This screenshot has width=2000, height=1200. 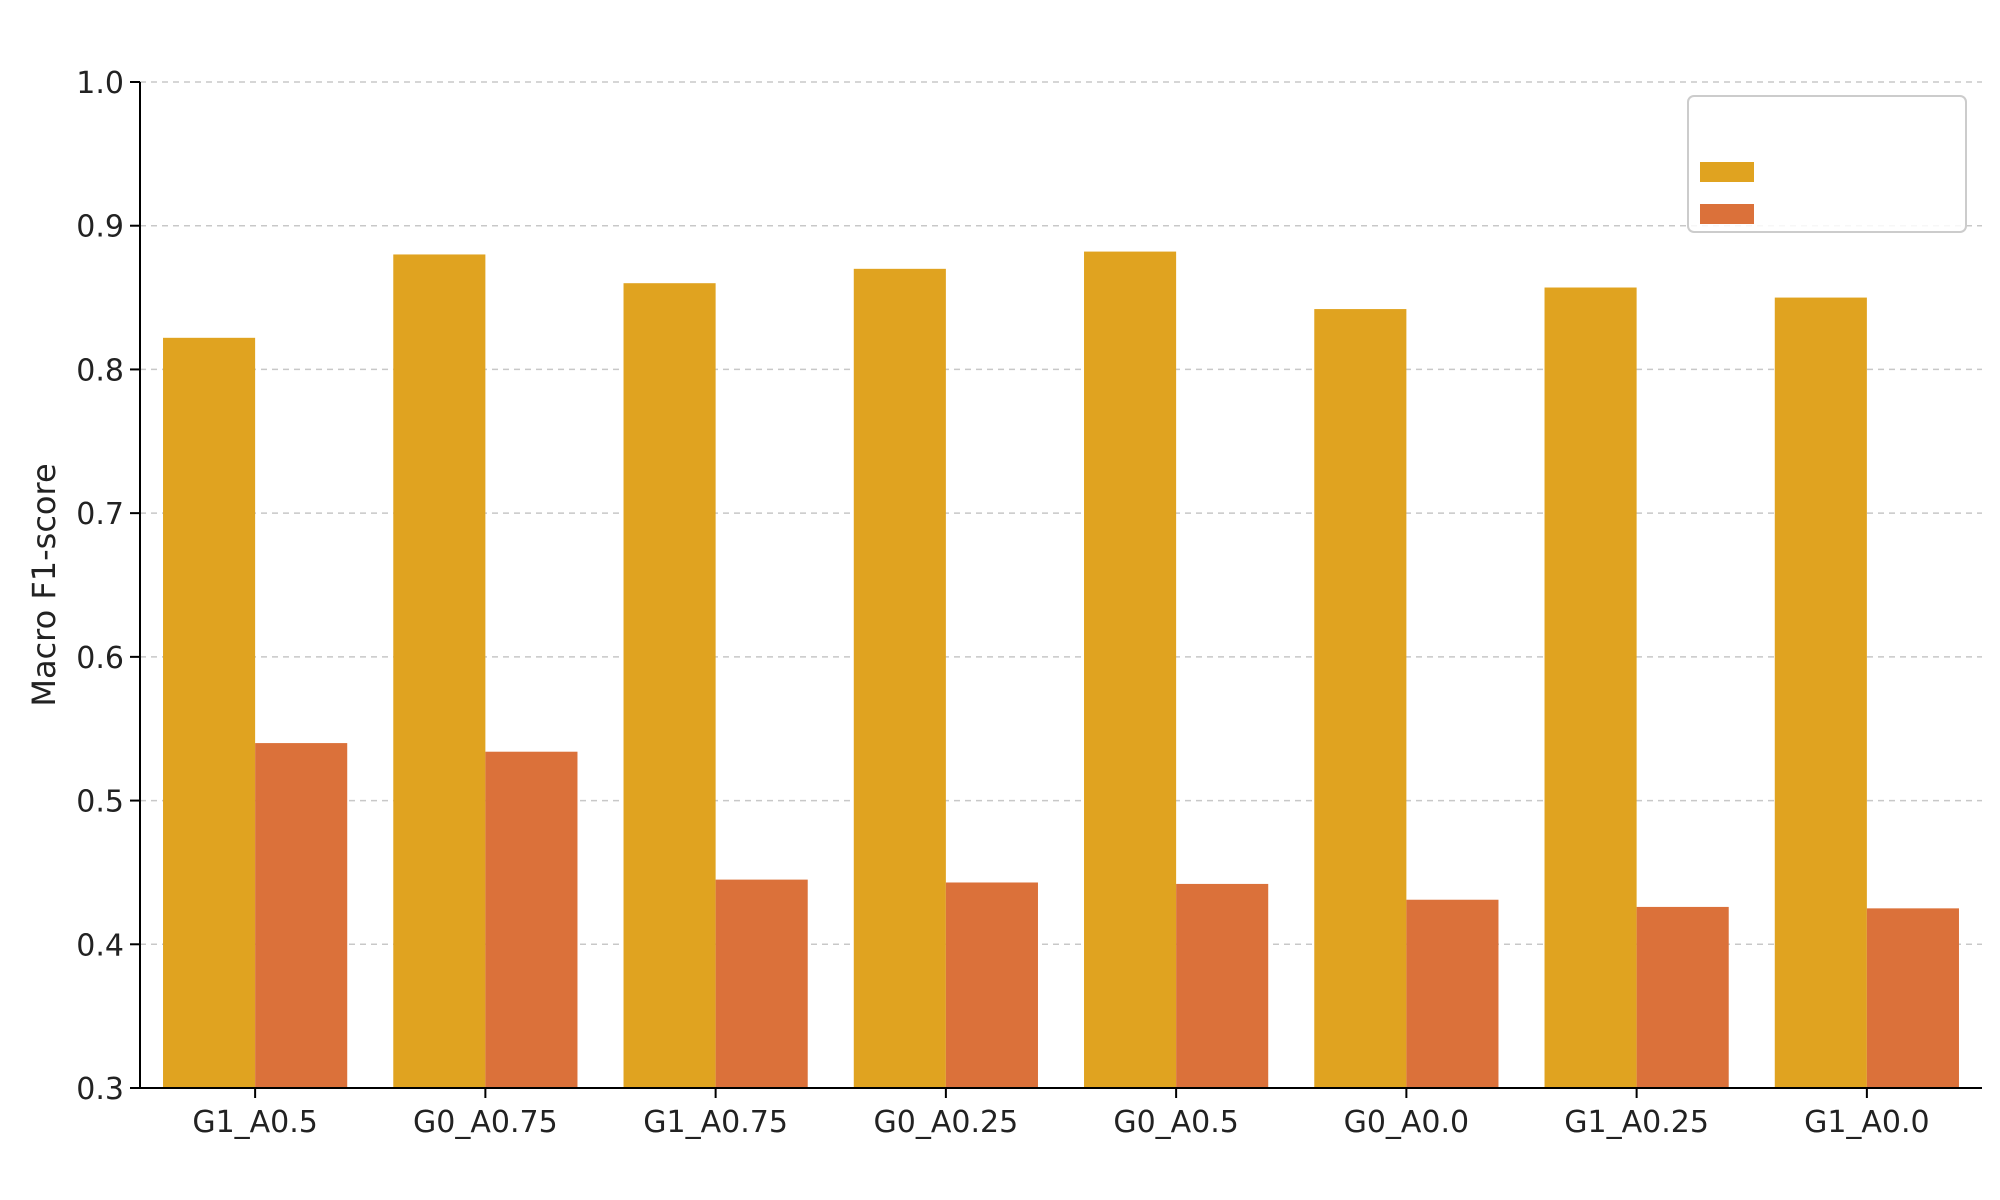 What do you see at coordinates (255, 1122) in the screenshot?
I see `x-tick-label: G1_A0.5` at bounding box center [255, 1122].